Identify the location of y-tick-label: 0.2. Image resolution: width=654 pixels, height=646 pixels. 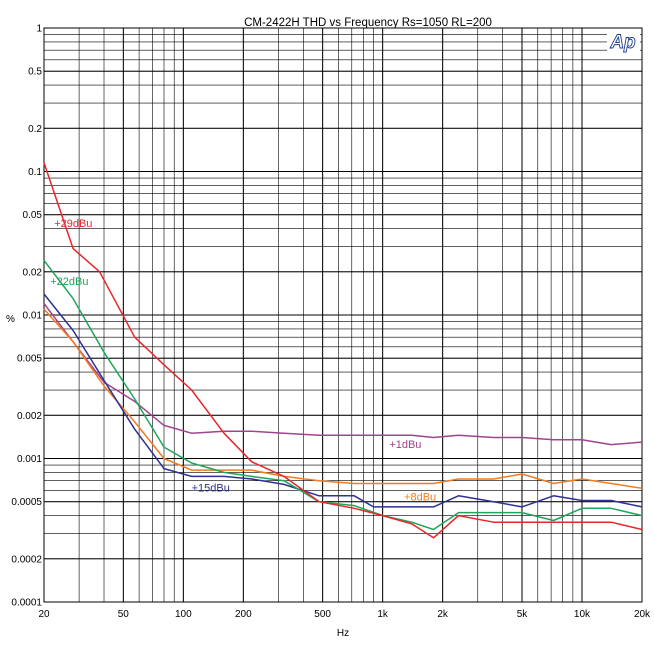
(35, 129).